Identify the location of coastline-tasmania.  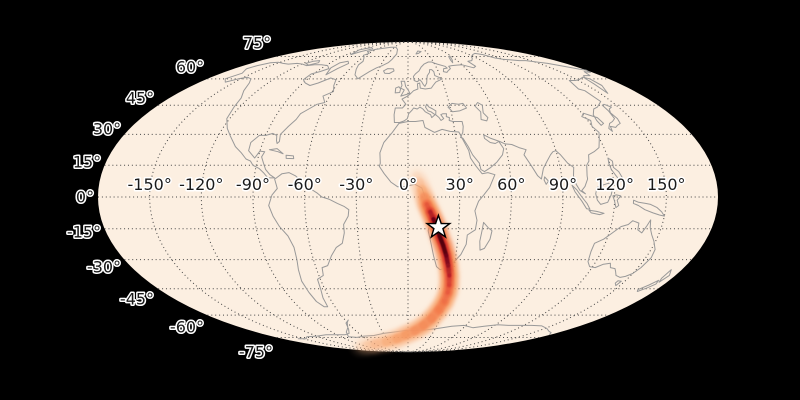
(618, 283).